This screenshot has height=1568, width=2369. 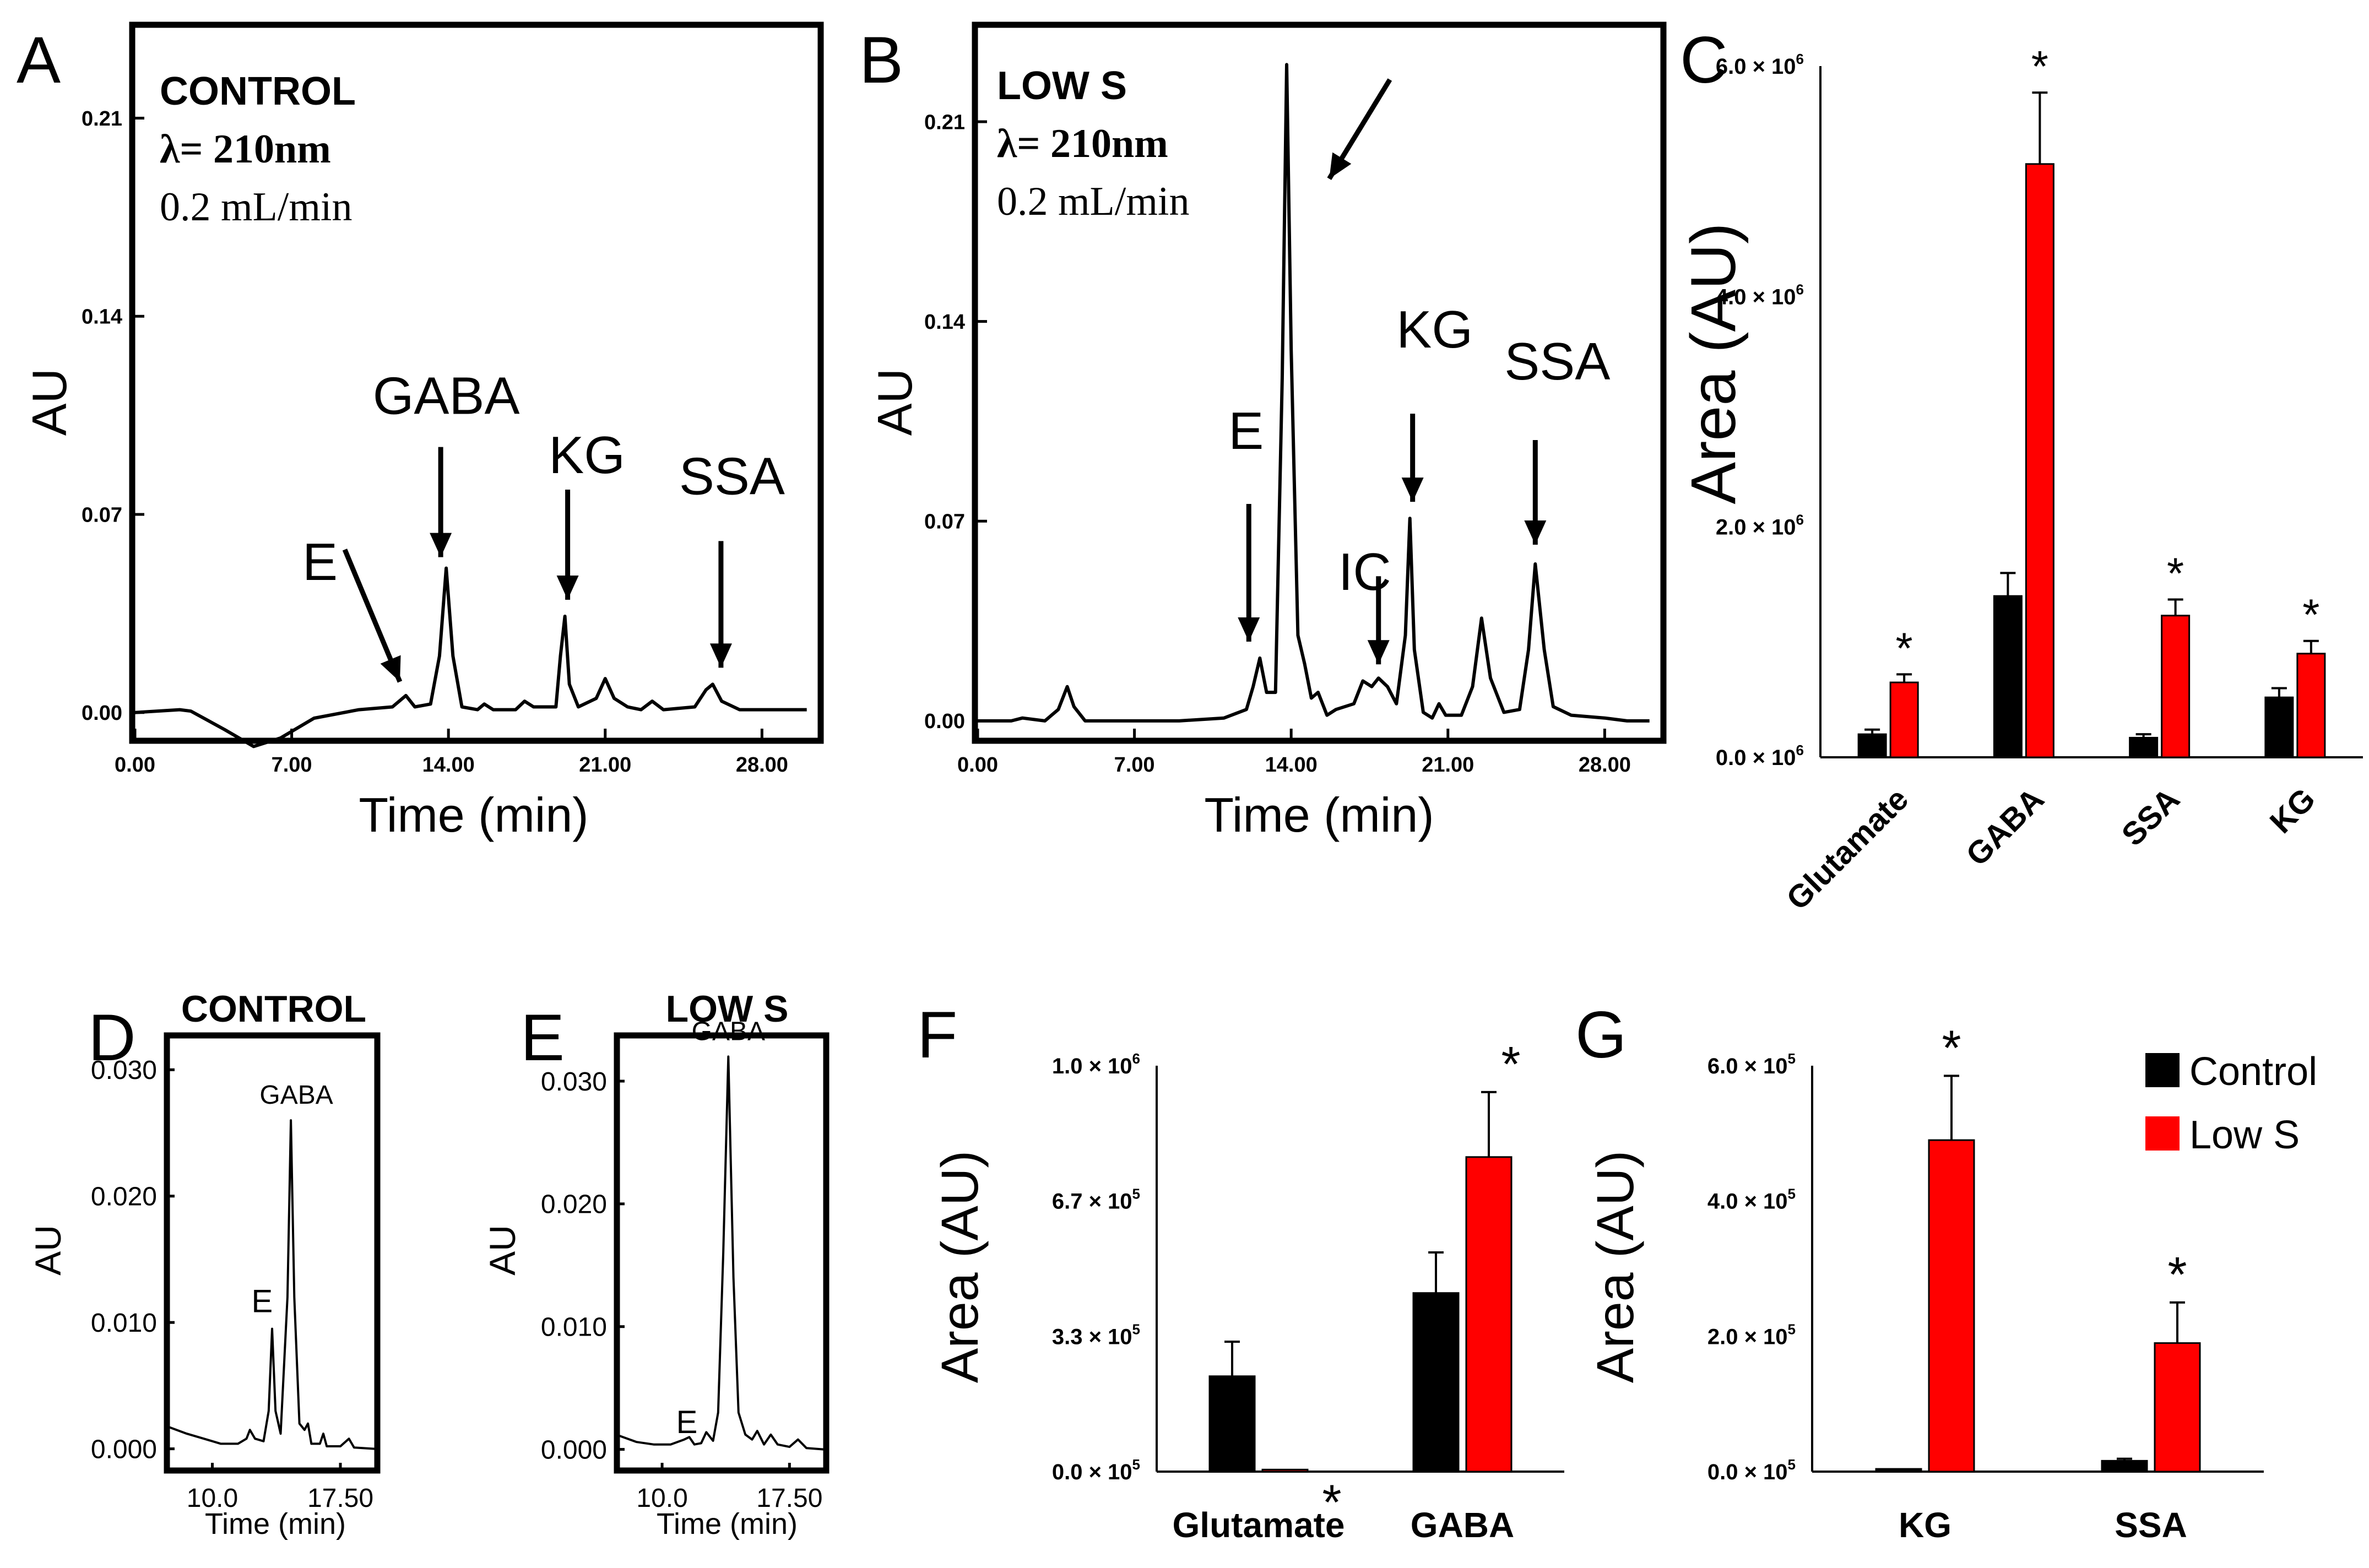 I want to click on legend-swatch-control, so click(x=2162, y=1070).